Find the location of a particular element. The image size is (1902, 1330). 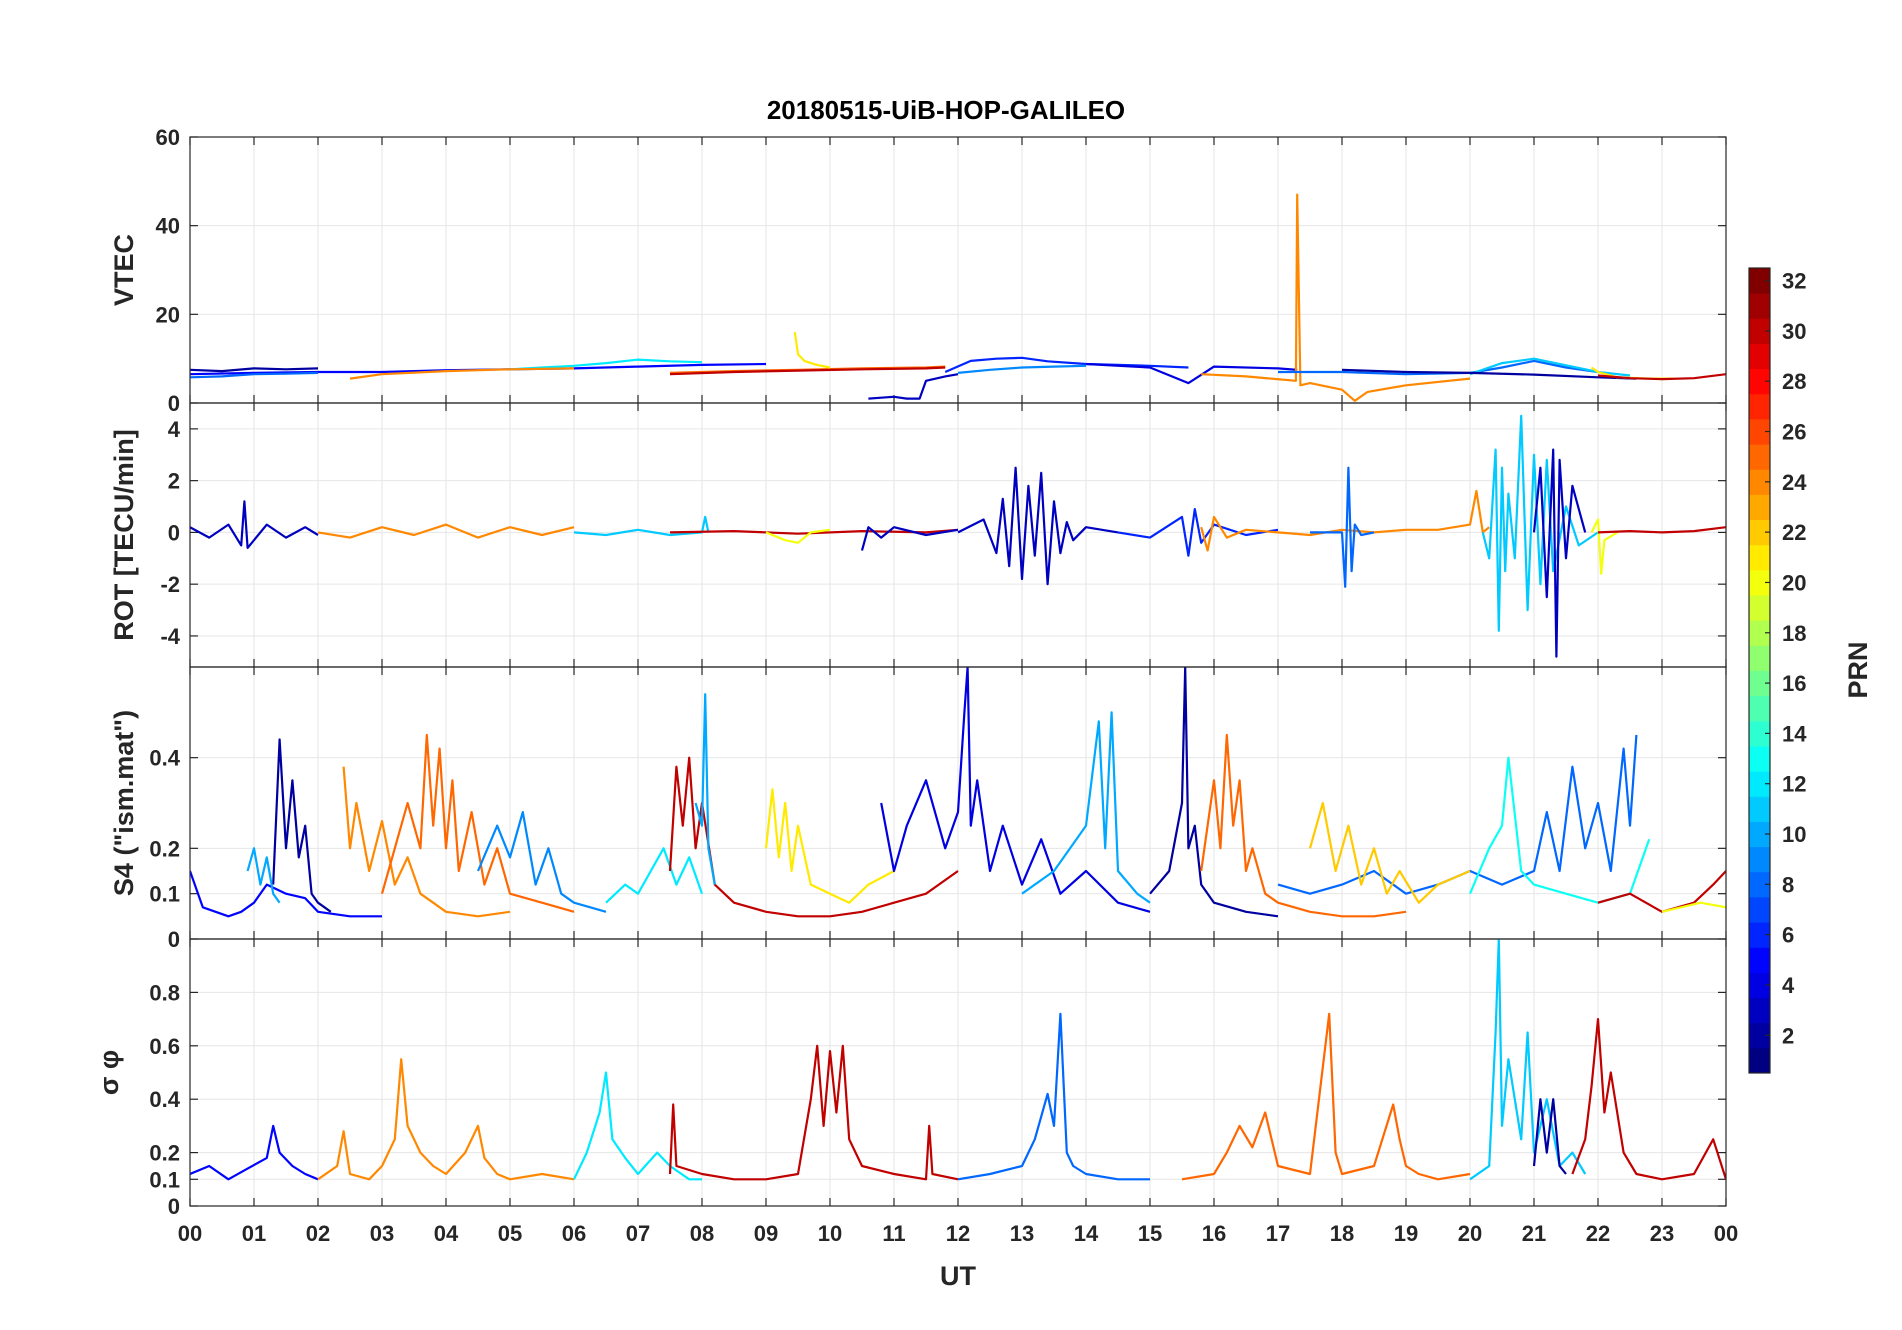

panel-sigma_phi-ytick-label: 0 is located at coordinates (174, 1206).